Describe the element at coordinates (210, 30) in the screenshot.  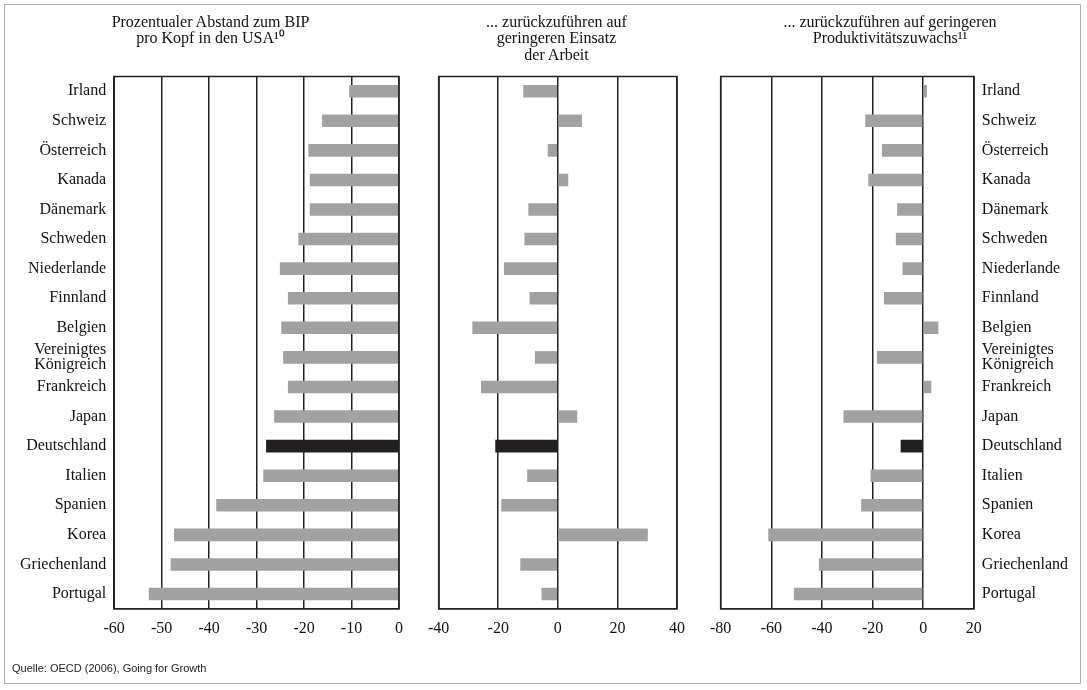
I see `chart-title: Prozentualer Abstand zum BIP pro Kopf in den USA¹⁰` at that location.